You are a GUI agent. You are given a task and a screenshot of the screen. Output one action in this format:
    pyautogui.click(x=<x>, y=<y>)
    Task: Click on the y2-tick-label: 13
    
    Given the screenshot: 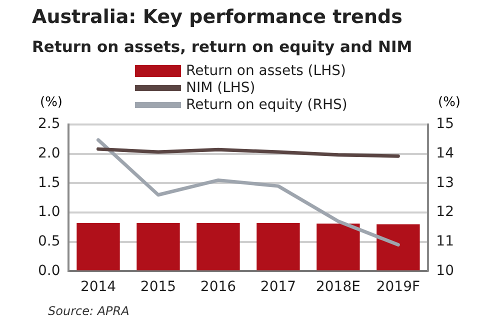 What is the action you would take?
    pyautogui.click(x=445, y=182)
    